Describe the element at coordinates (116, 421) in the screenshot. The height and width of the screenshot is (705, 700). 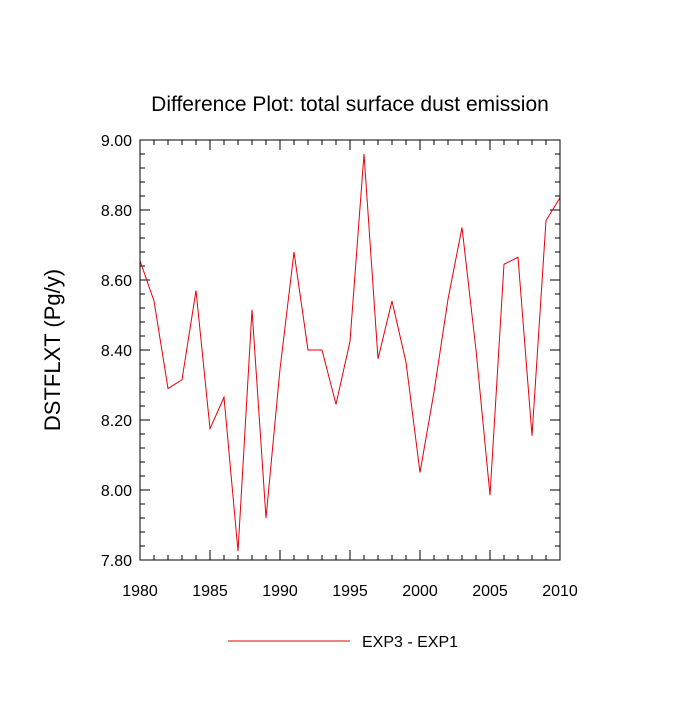
I see `y-tick-label: 8.20` at that location.